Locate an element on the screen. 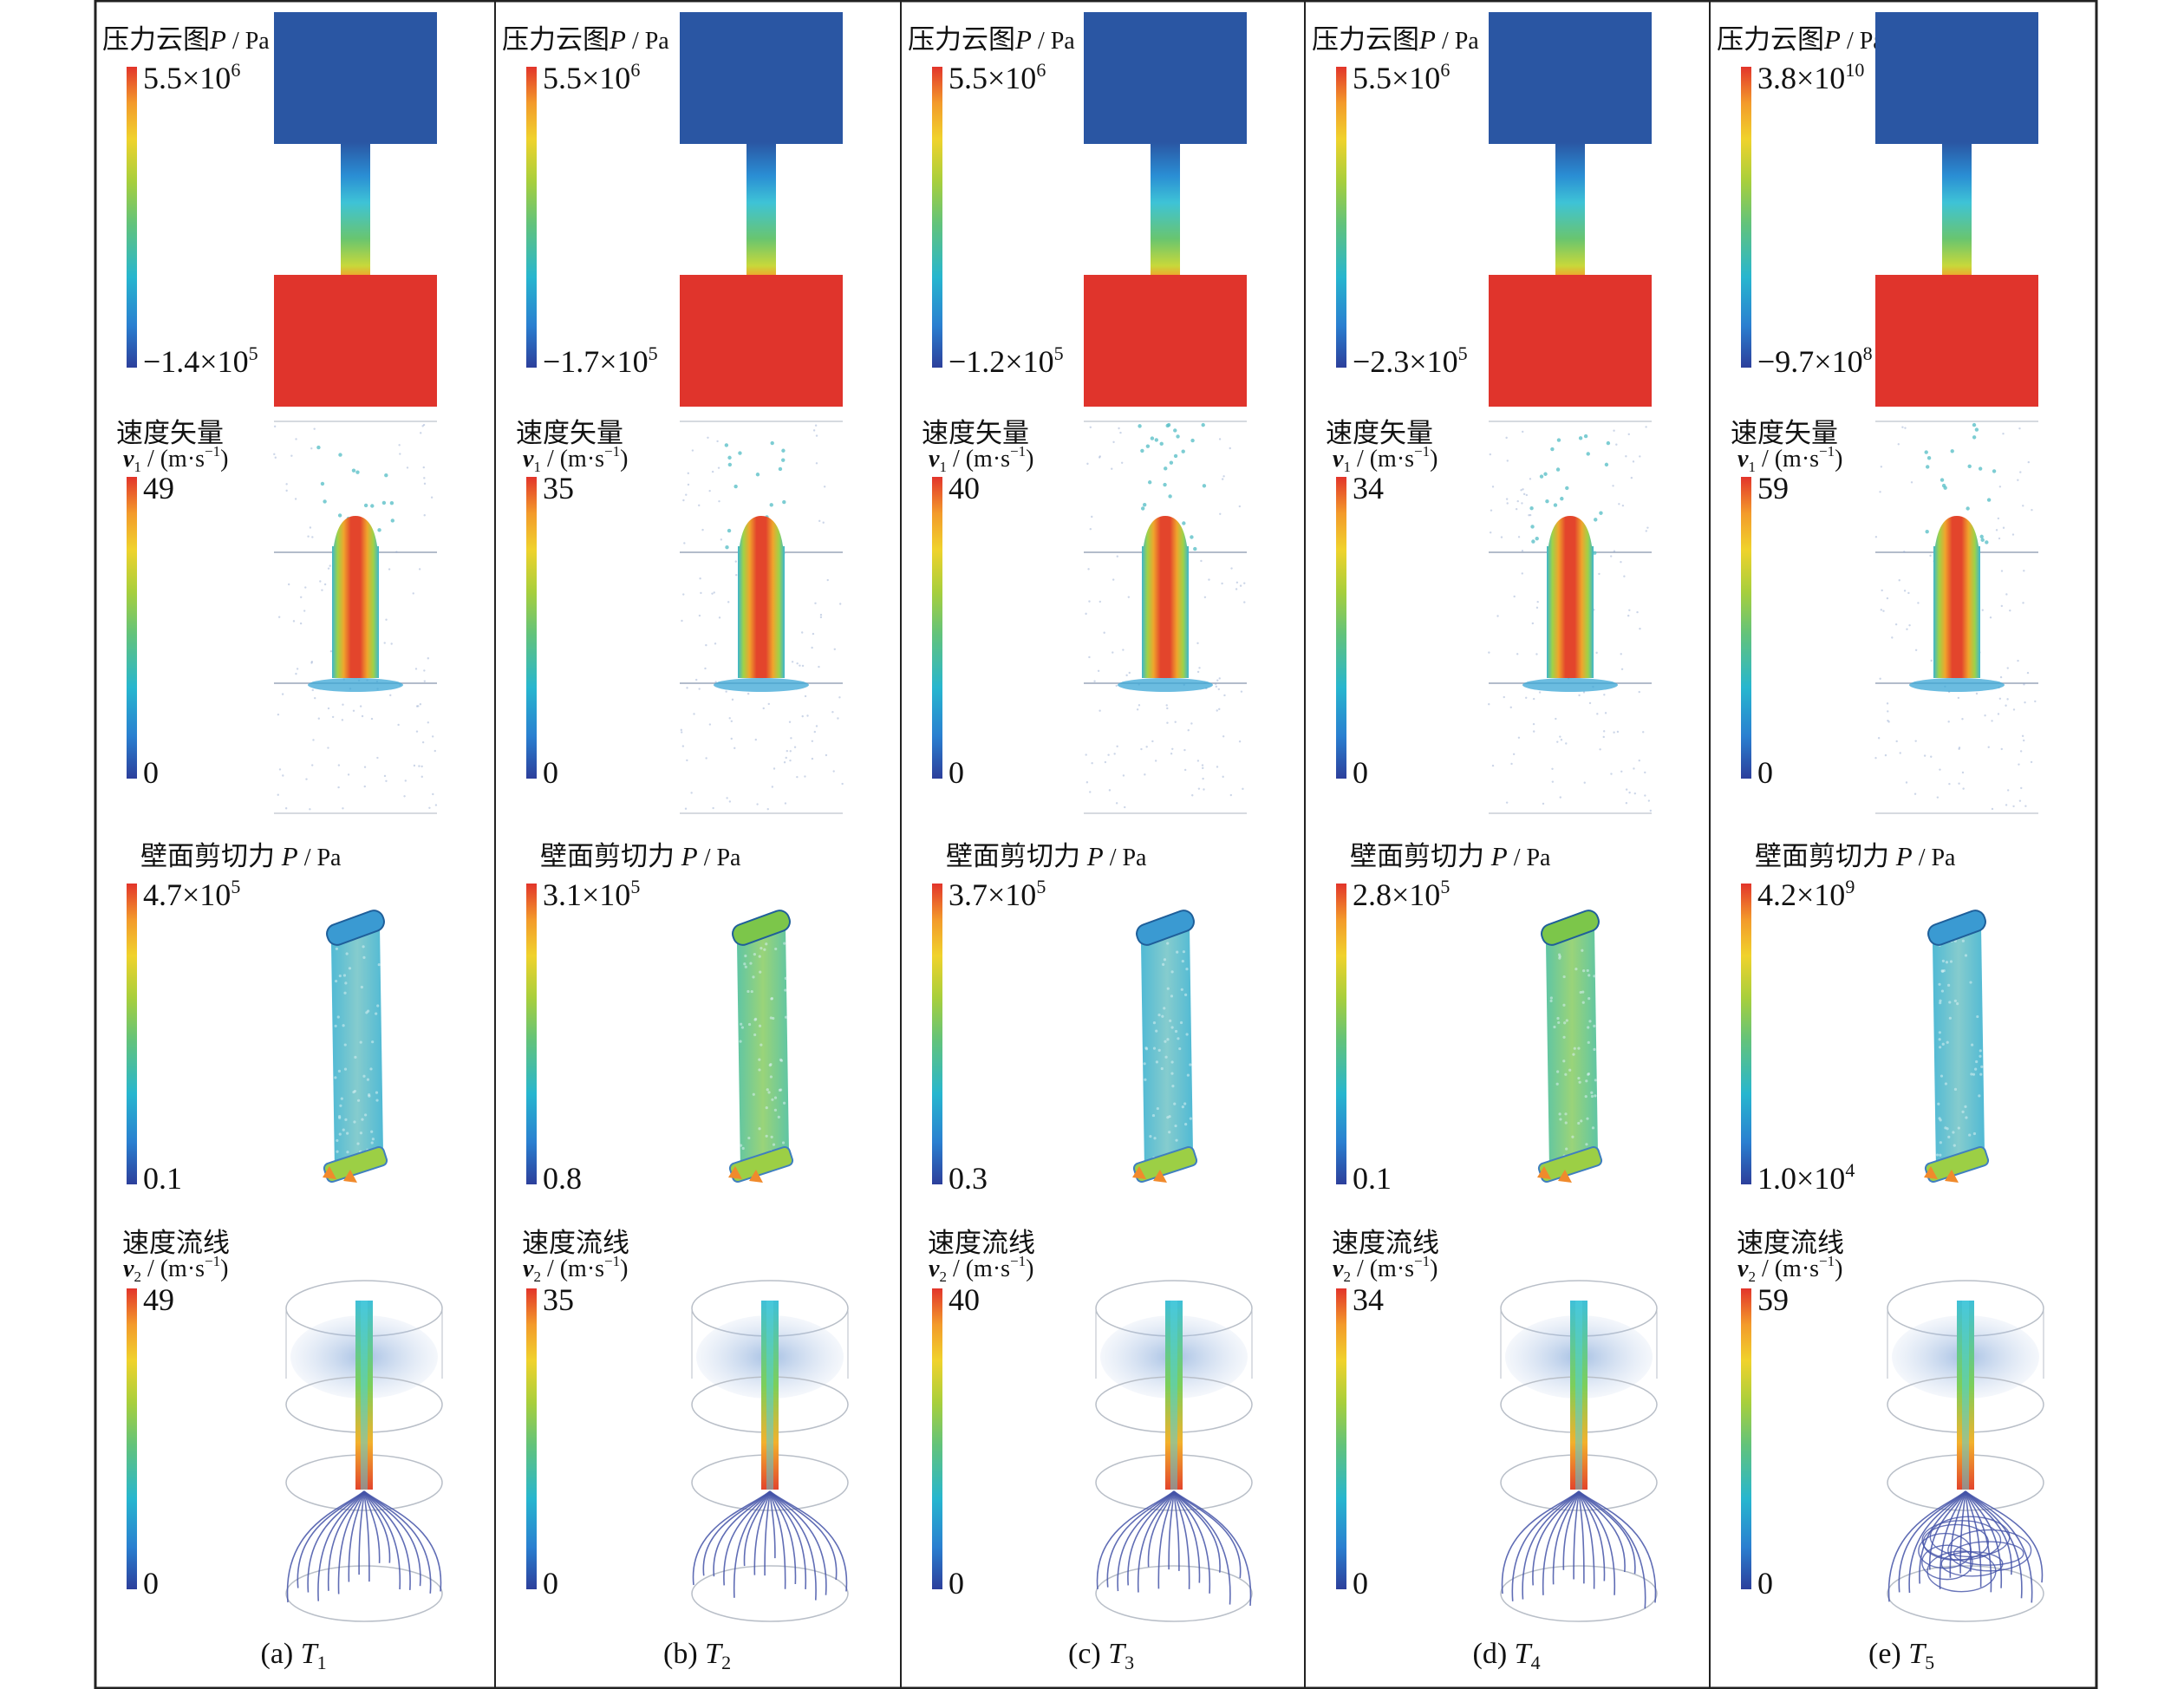 This screenshot has height=1689, width=2184. colorbar-max-label: 59 is located at coordinates (1773, 488).